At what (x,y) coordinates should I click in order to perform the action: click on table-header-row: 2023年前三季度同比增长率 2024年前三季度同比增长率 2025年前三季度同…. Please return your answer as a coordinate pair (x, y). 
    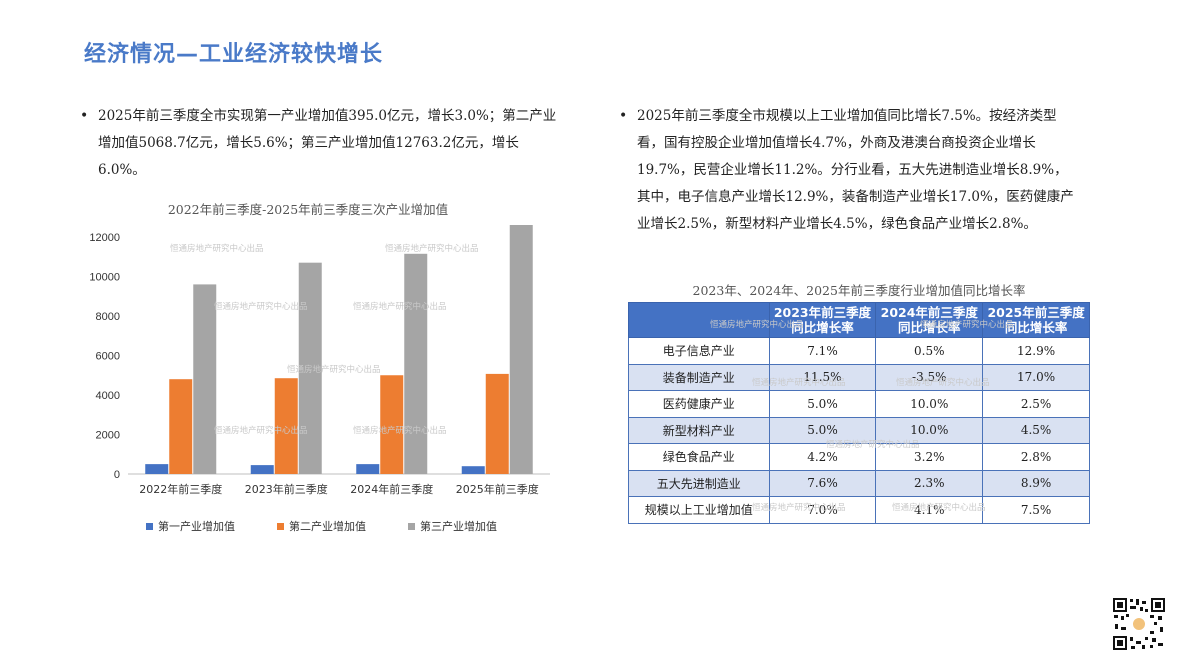
    Looking at the image, I should click on (859, 320).